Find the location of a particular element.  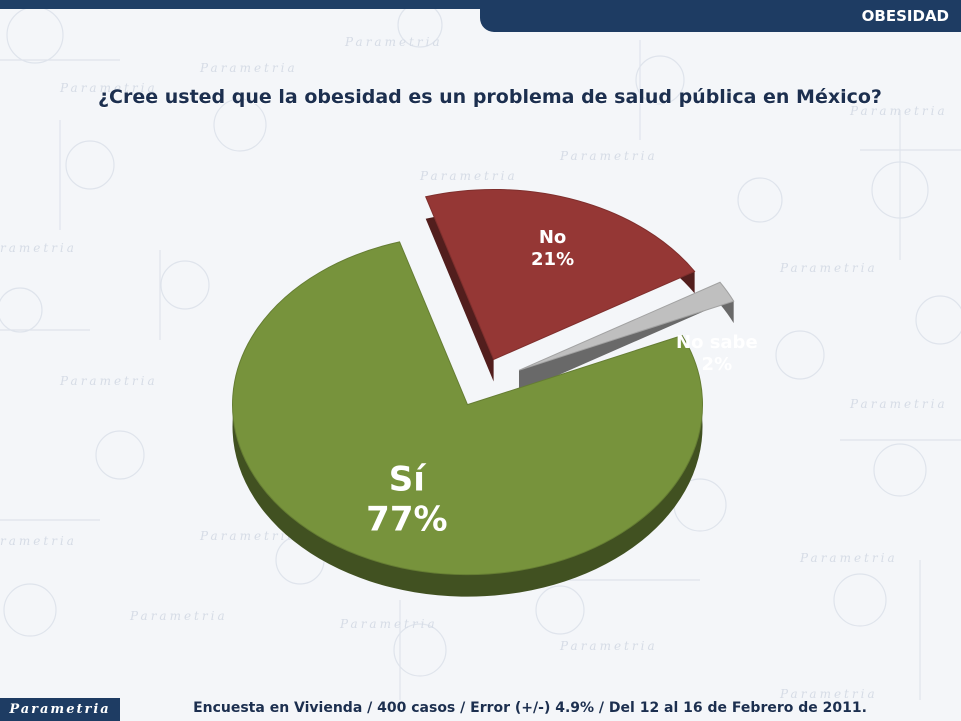

parametria-logo: Parametria is located at coordinates (60, 709).